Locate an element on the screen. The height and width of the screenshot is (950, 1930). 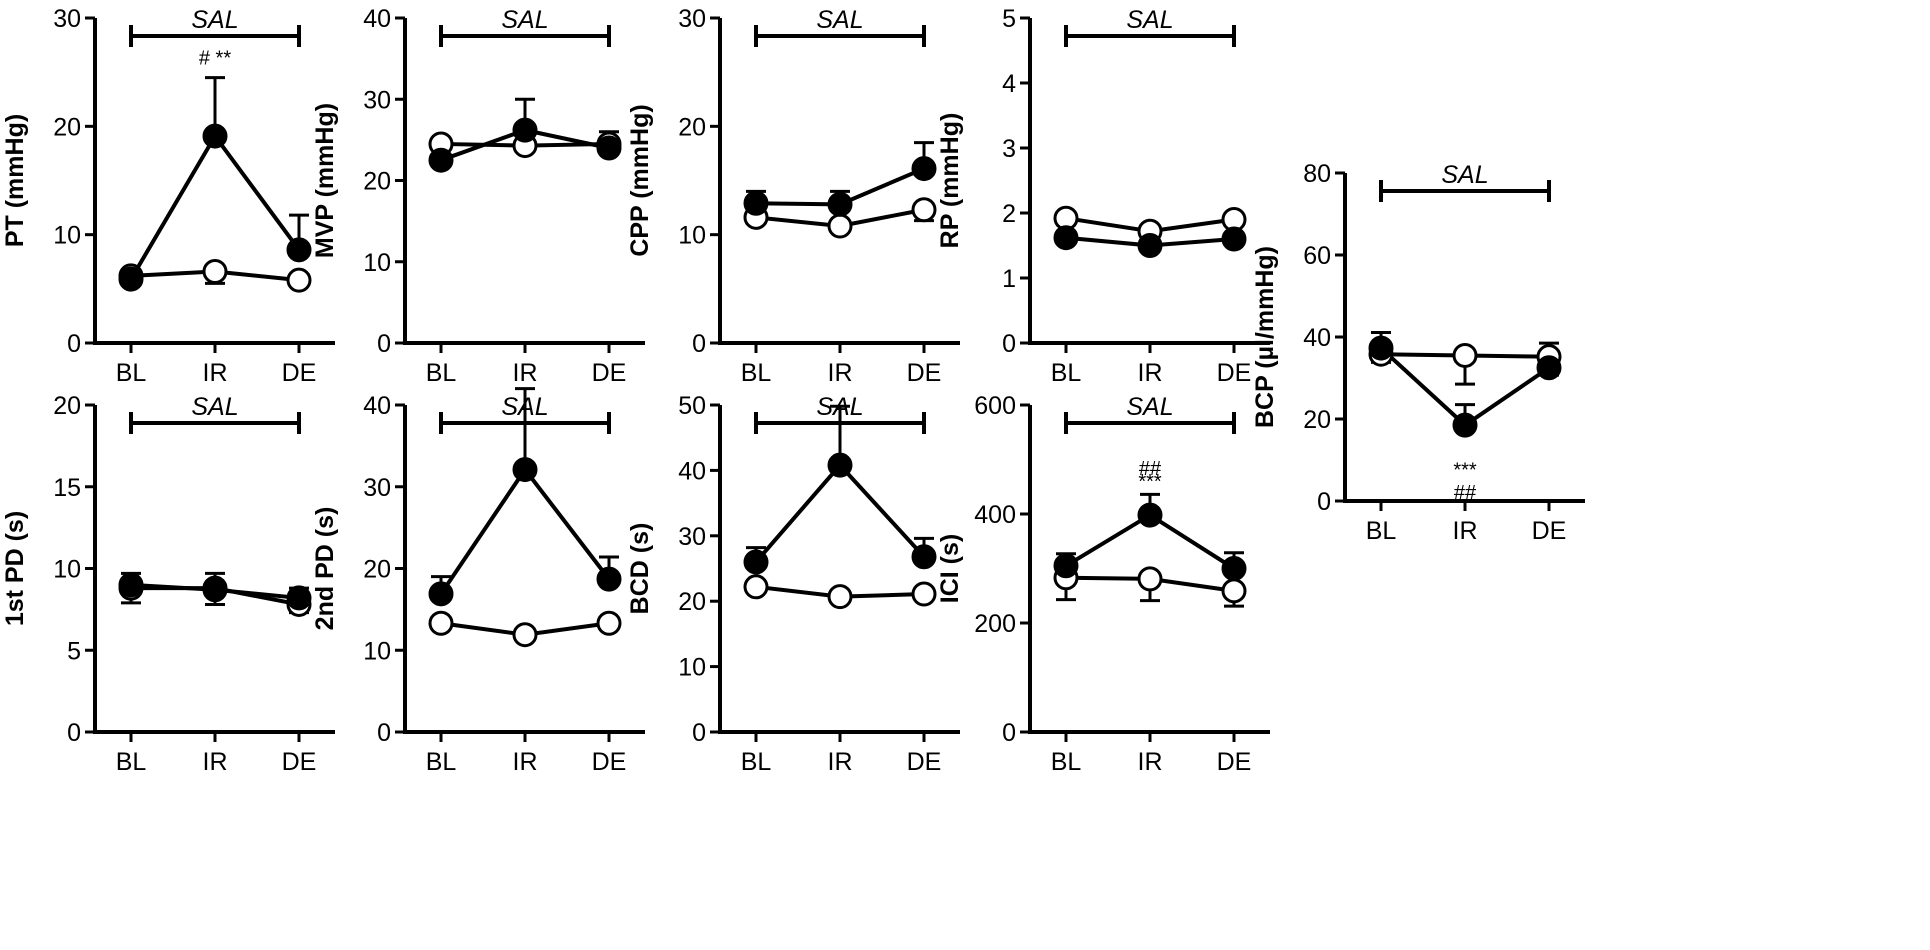
y-tick-label: 50 is located at coordinates (692, 406).